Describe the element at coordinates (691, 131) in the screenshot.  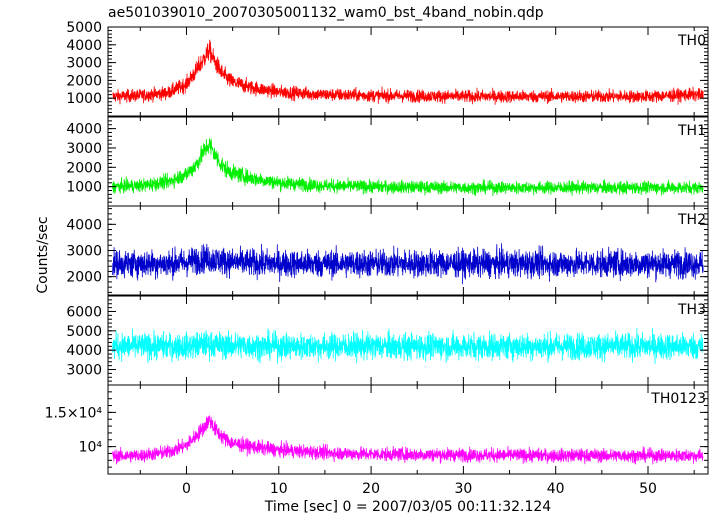
I see `panel-label: TH1` at that location.